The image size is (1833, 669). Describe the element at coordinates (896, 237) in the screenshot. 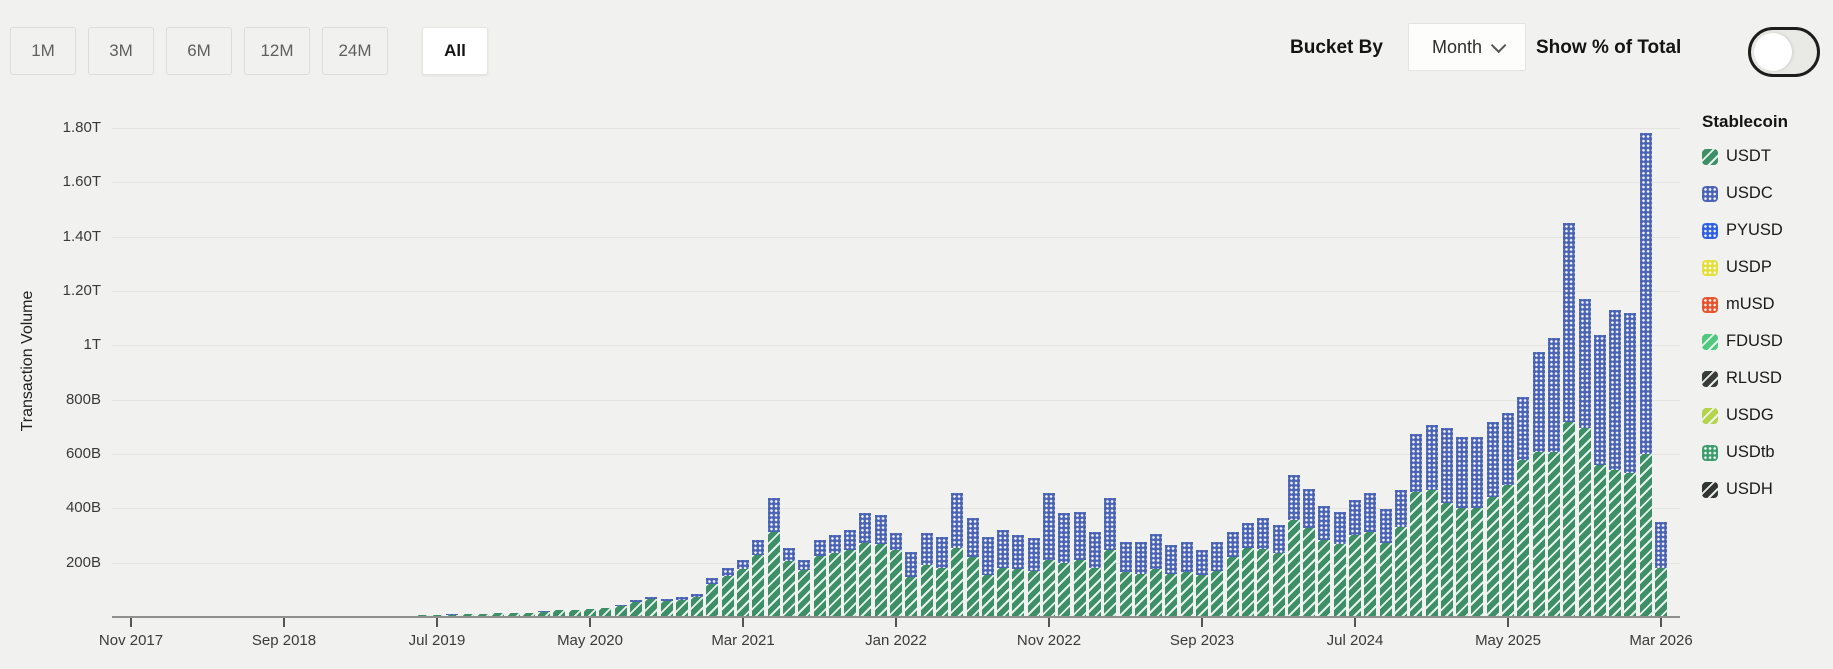

I see `gridline-1.40T` at that location.